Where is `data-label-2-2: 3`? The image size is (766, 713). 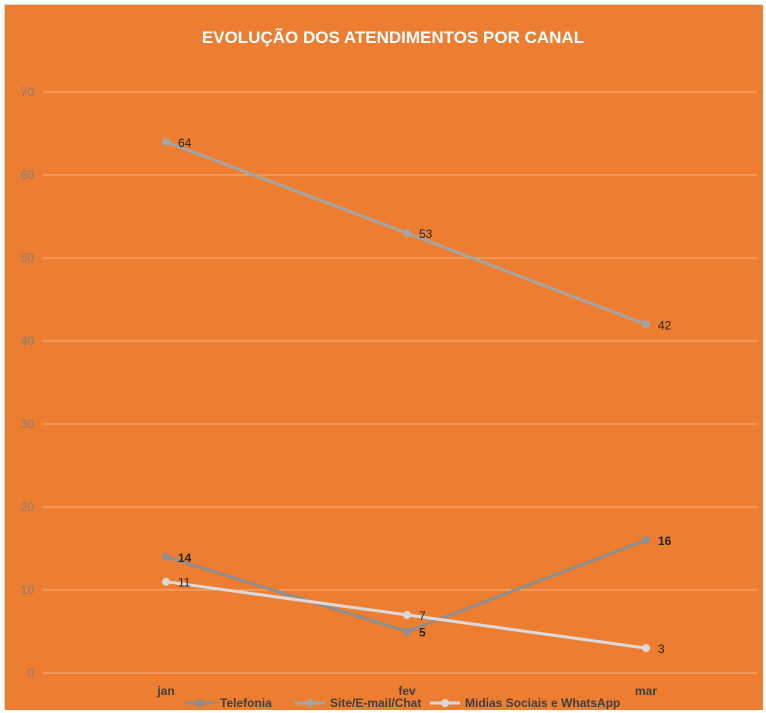
data-label-2-2: 3 is located at coordinates (661, 649).